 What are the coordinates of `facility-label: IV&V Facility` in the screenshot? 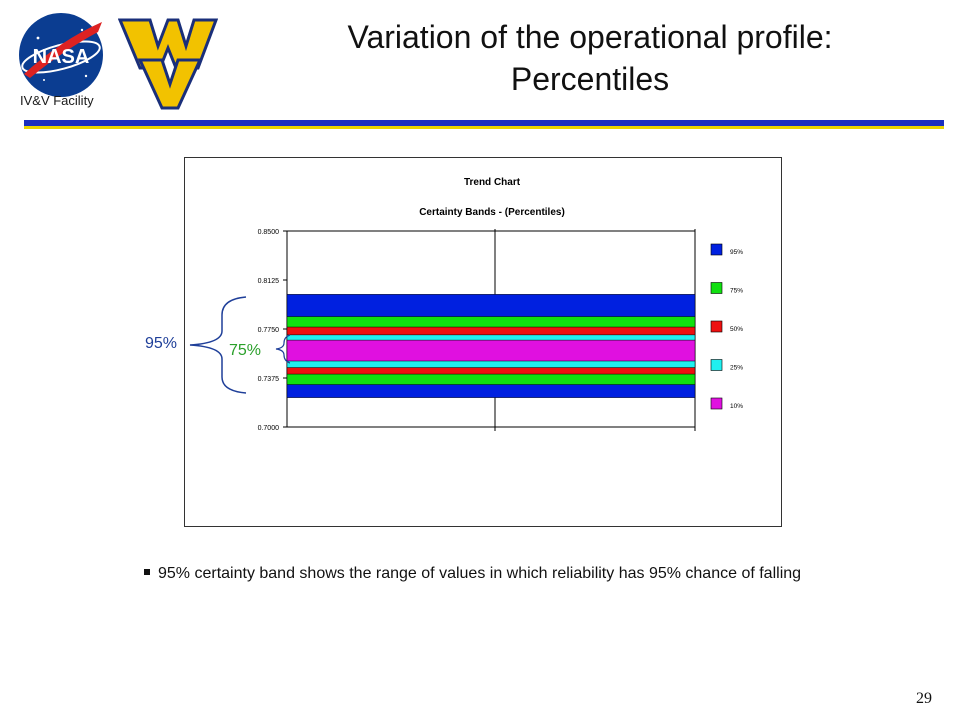 It's located at (57, 100).